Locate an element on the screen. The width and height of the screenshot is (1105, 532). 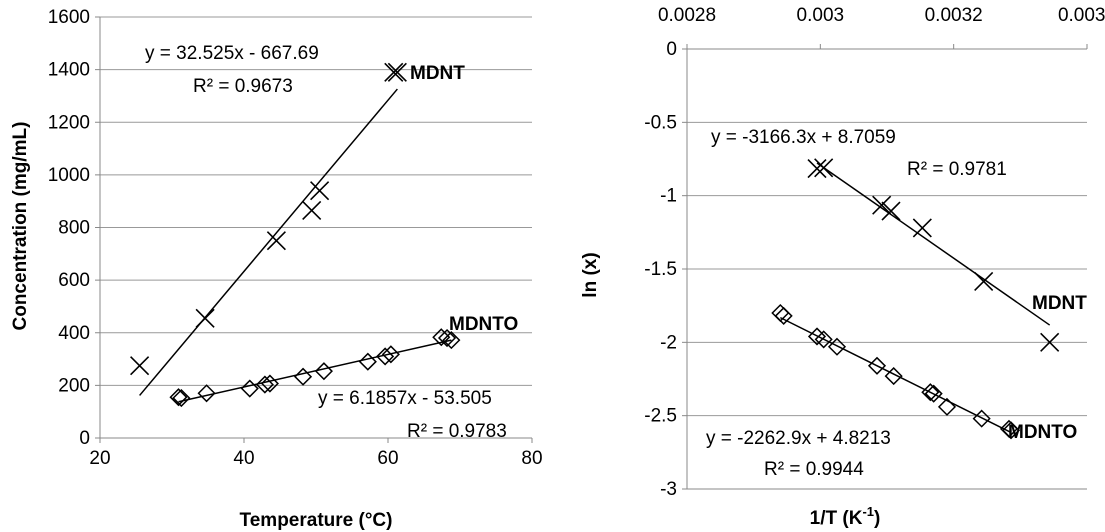
left-y-tick-labels: 0 200 400 600 800 1000 1200 1400 1600 is located at coordinates (69, 228).